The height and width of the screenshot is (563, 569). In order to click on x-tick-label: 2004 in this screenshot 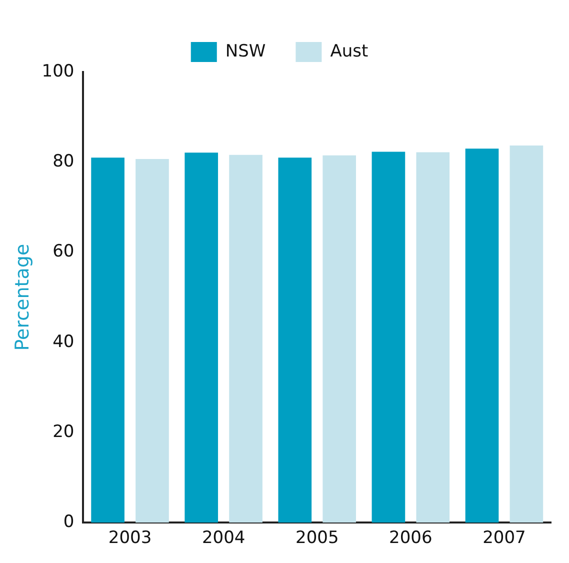, I will do `click(224, 538)`.